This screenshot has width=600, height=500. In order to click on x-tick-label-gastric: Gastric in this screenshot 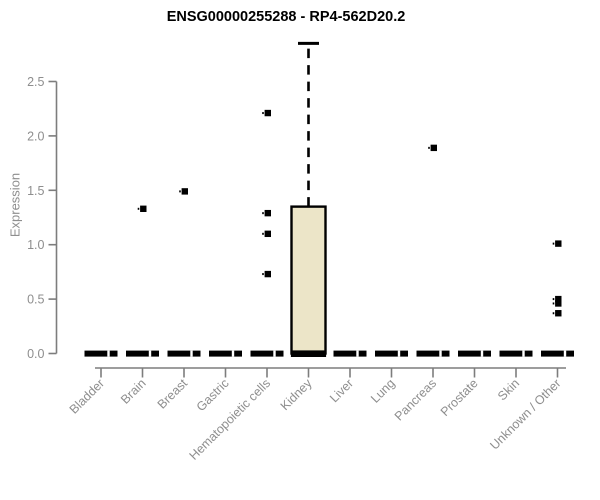, I will do `click(213, 395)`.